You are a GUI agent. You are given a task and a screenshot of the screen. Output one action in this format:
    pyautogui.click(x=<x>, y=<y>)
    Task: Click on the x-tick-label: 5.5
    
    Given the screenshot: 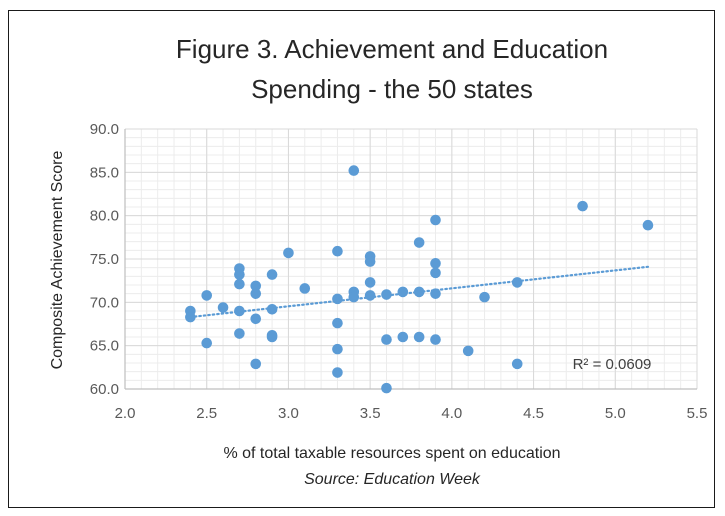 What is the action you would take?
    pyautogui.click(x=697, y=413)
    